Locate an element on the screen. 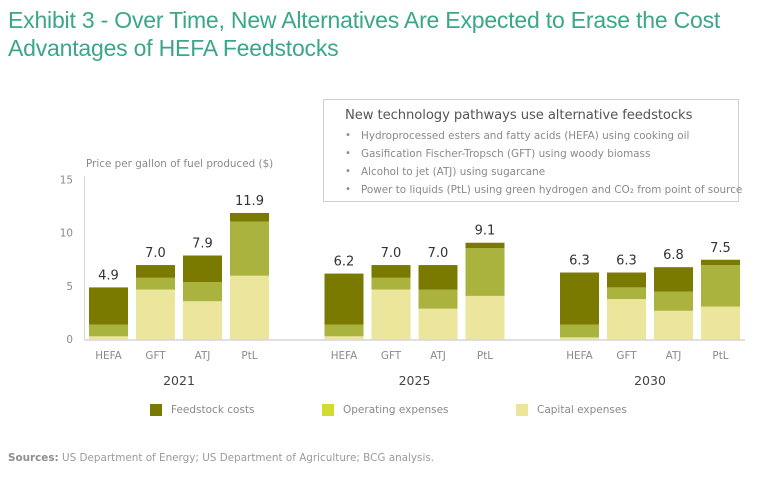  bar-total-label: 6.8 is located at coordinates (673, 255).